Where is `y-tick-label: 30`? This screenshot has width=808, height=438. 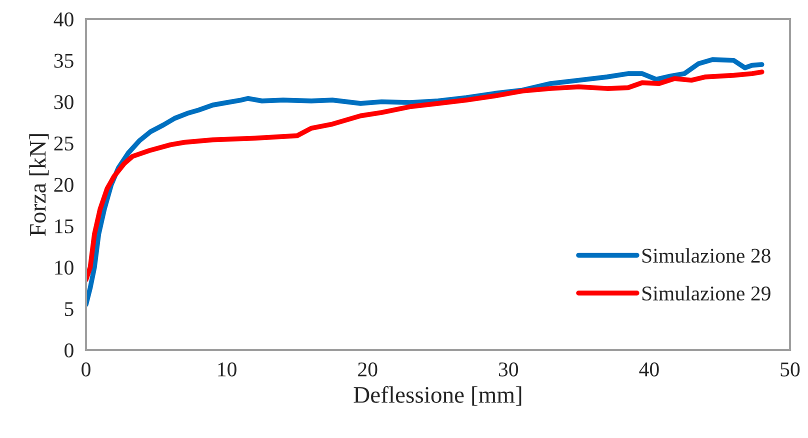
y-tick-label: 30 is located at coordinates (64, 102).